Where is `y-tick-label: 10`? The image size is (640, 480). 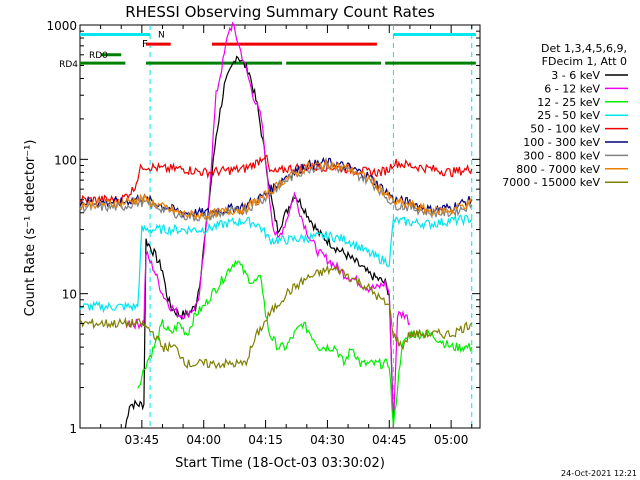
y-tick-label: 10 is located at coordinates (69, 295).